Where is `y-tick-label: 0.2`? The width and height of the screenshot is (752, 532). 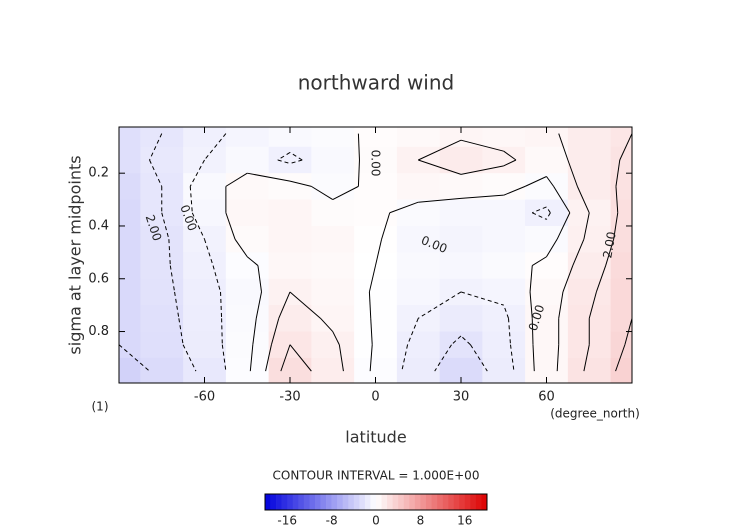 y-tick-label: 0.2 is located at coordinates (98, 173).